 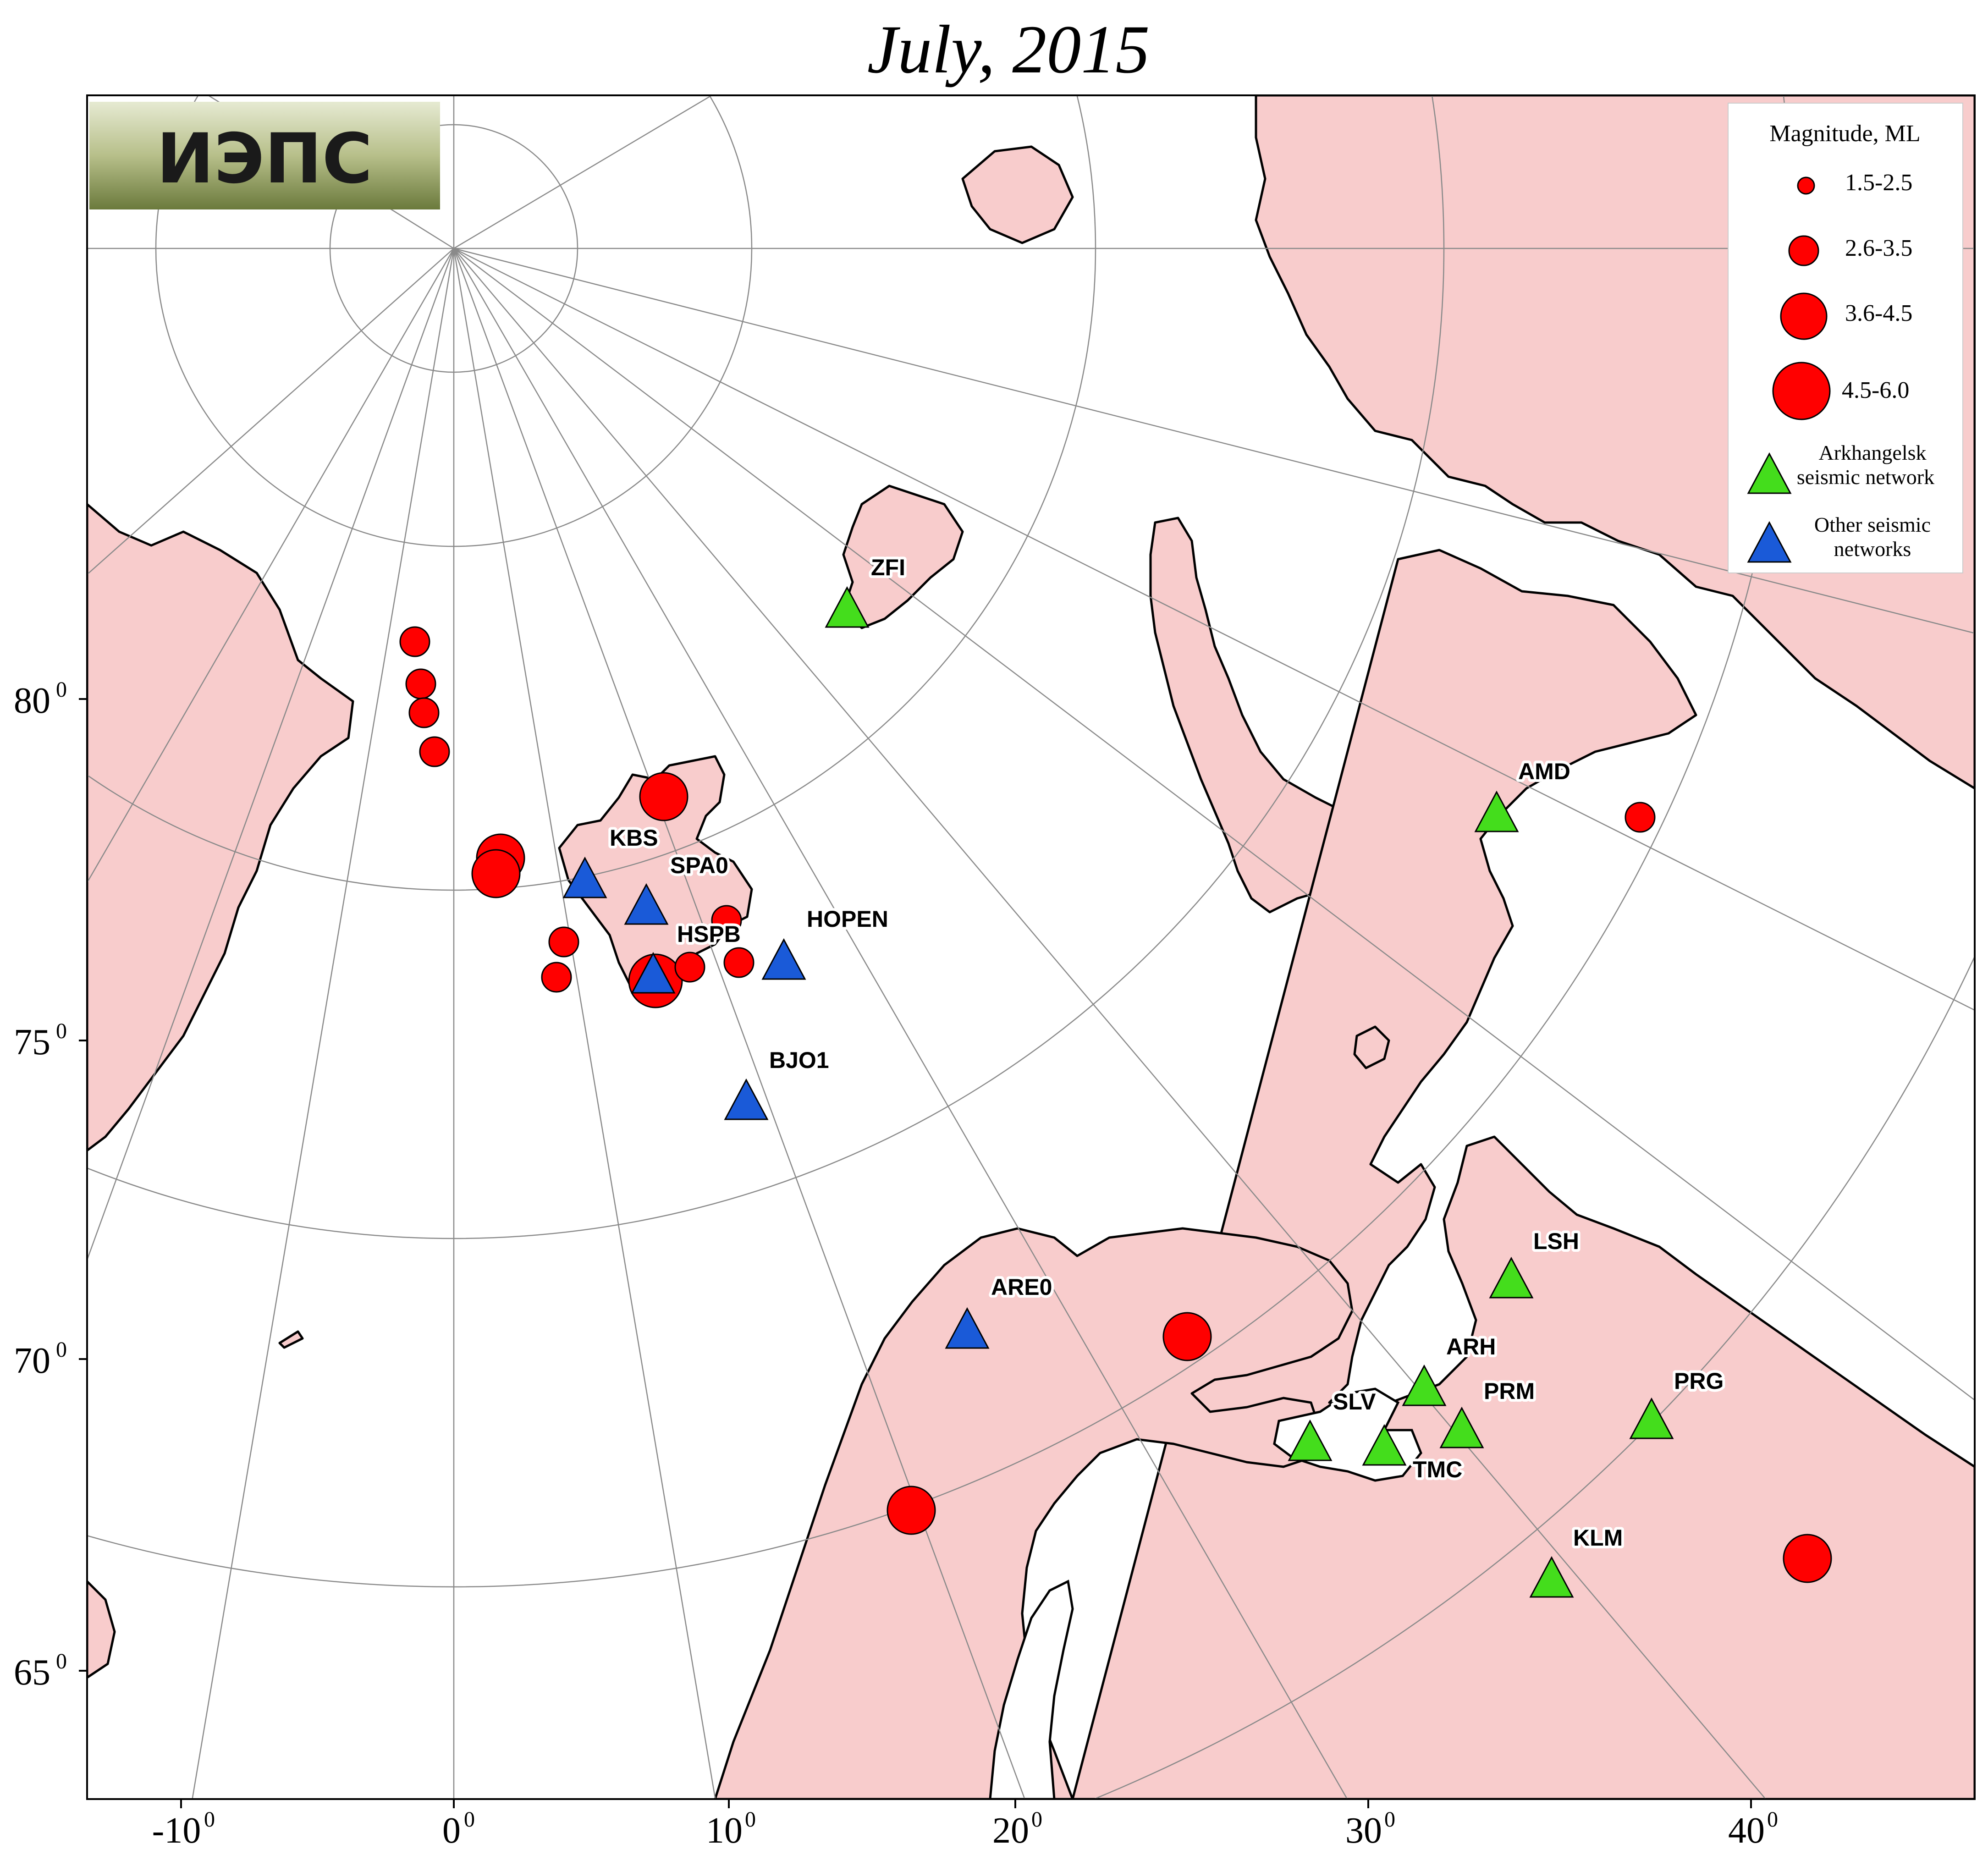 I want to click on greenland, so click(x=221, y=827).